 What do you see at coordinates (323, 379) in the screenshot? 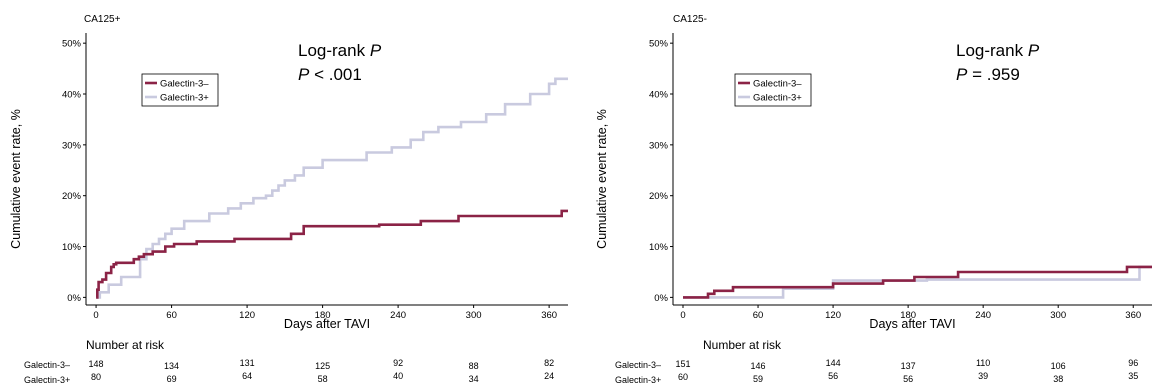
I see `risk-value: 58` at bounding box center [323, 379].